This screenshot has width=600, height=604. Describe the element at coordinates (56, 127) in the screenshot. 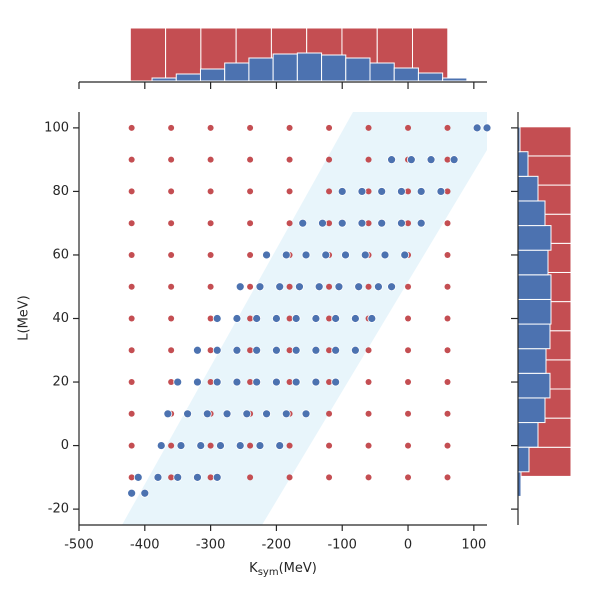

I see `y-tick-label: 100` at that location.